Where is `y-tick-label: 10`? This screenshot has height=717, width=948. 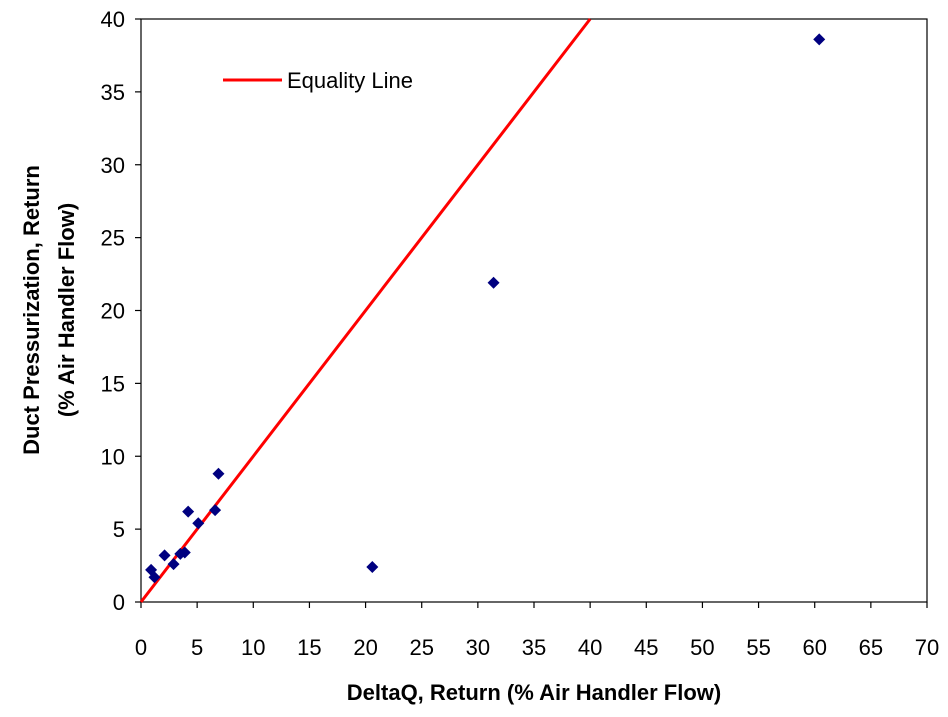 y-tick-label: 10 is located at coordinates (113, 456).